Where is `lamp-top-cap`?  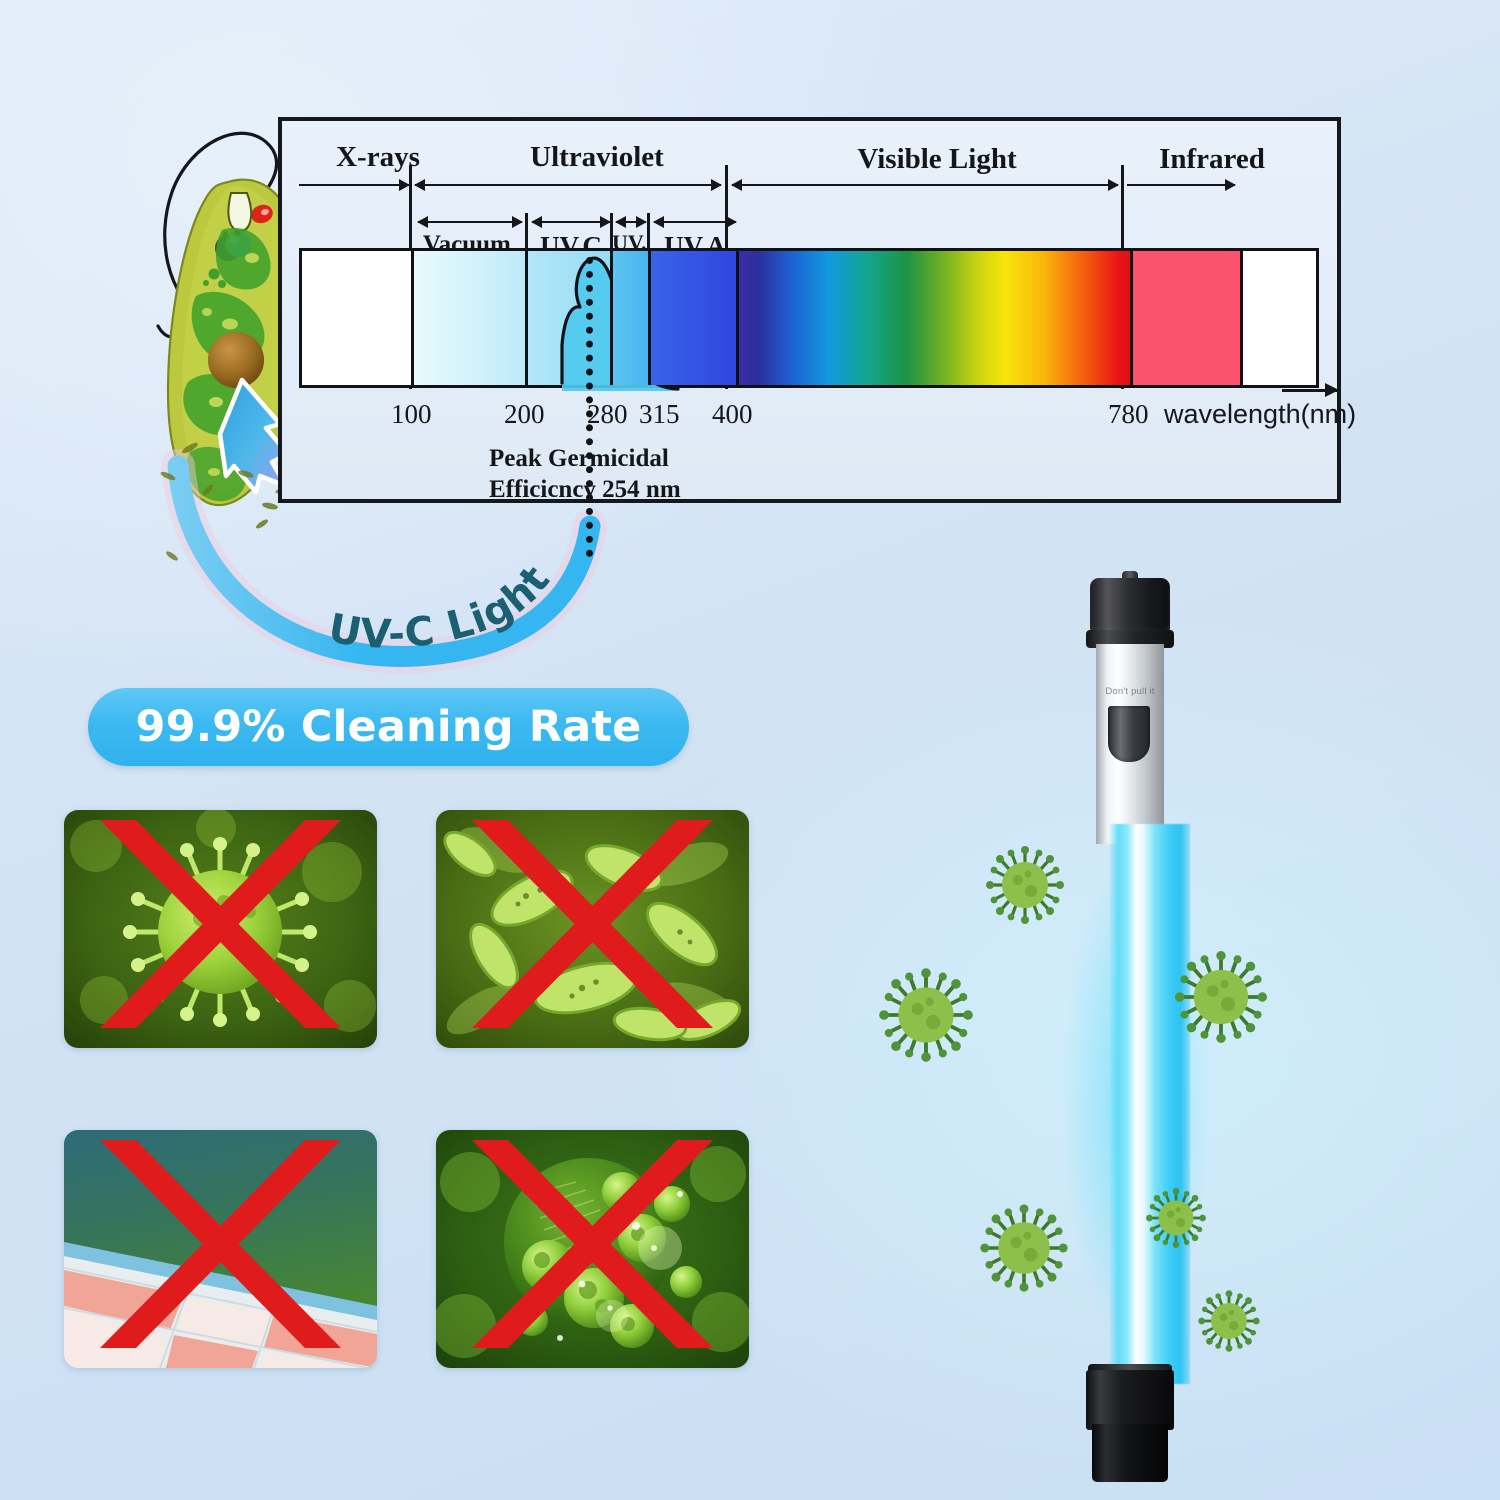
lamp-top-cap is located at coordinates (1130, 606).